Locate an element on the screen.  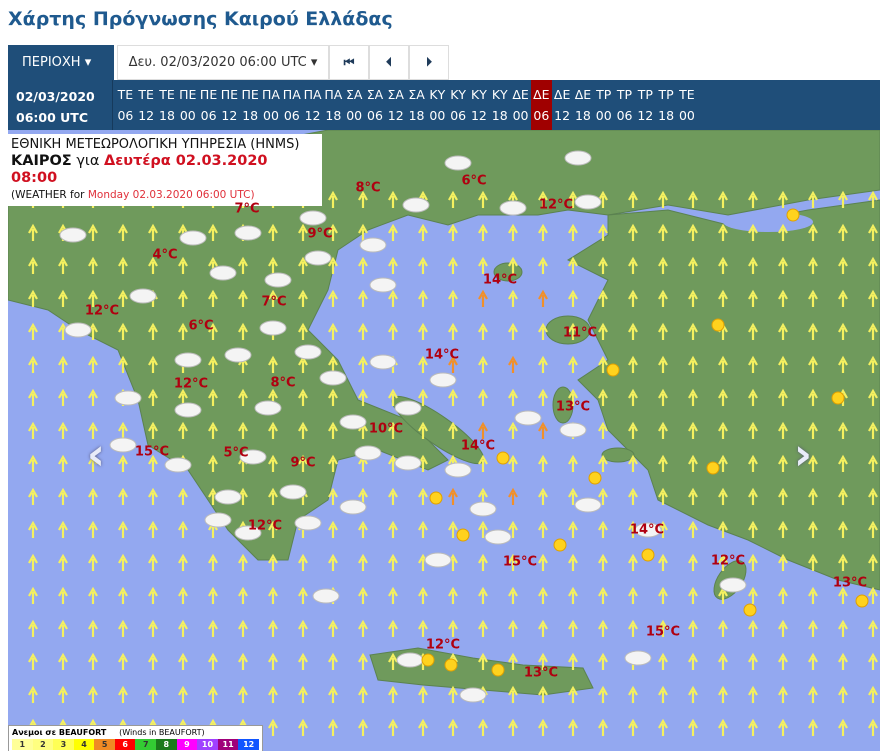
next-map-button: › is located at coordinates (803, 455).